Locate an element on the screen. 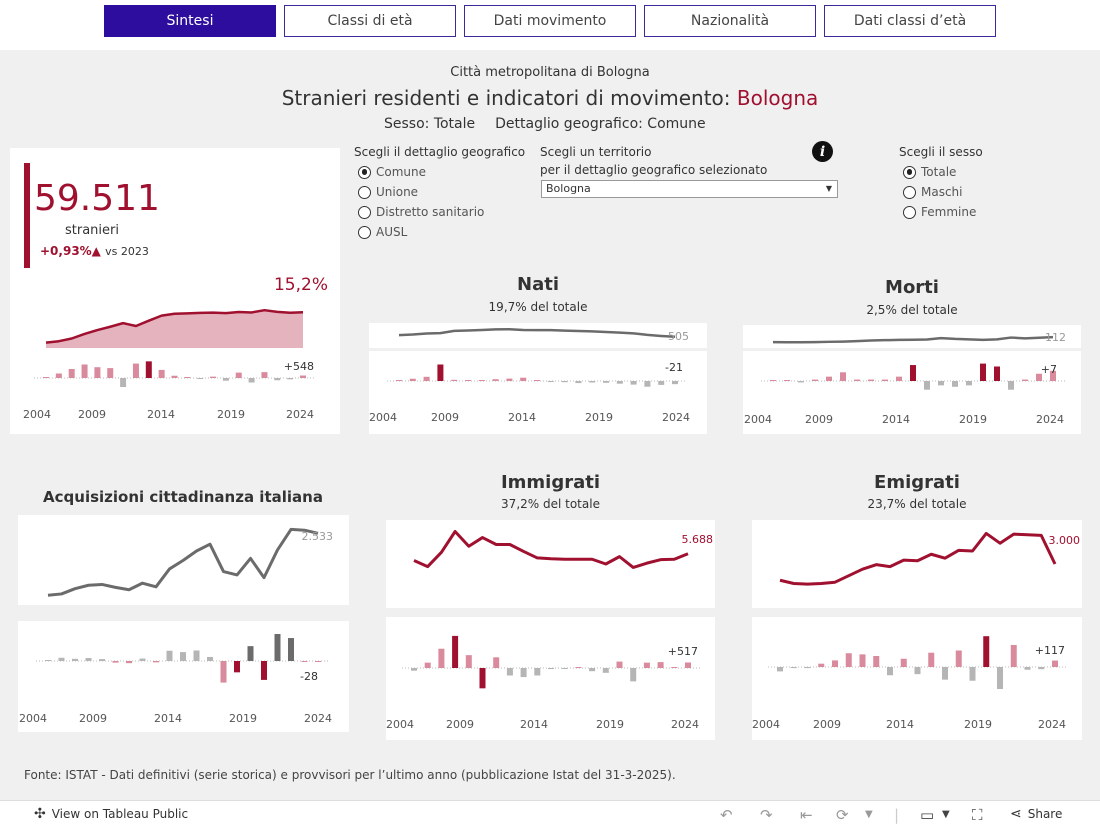  sex-option-label: Totale is located at coordinates (939, 172).